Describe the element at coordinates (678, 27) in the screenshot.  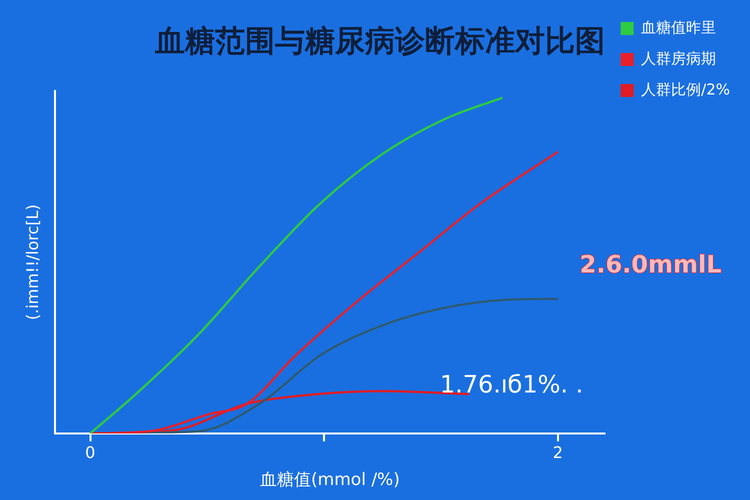
I see `legend-label: 血糖值昨里` at that location.